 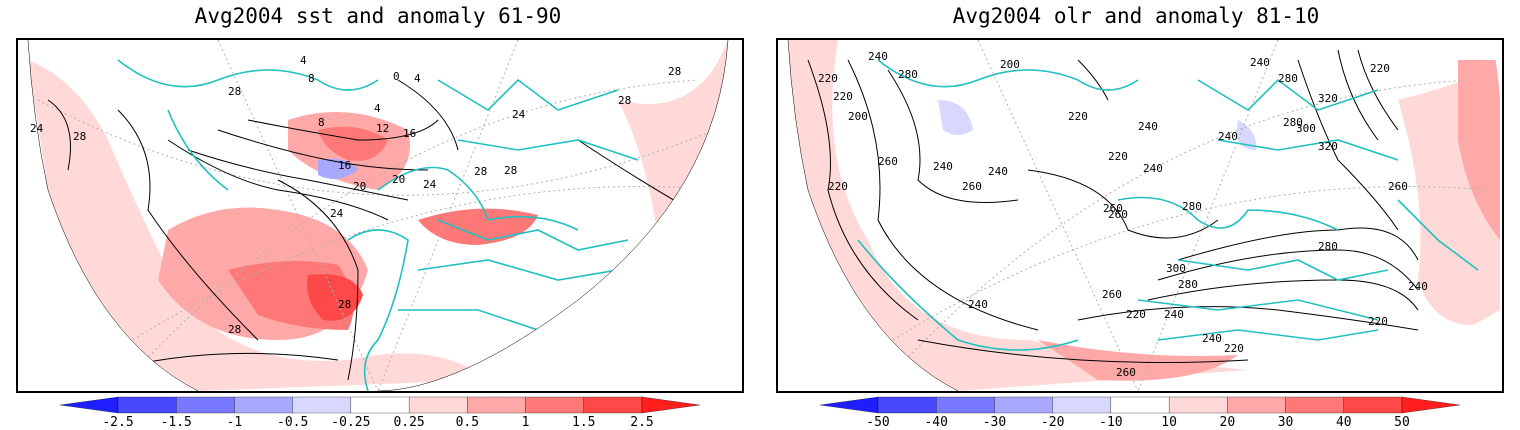 I want to click on colorbar-tick-label: 20, so click(x=1227, y=422).